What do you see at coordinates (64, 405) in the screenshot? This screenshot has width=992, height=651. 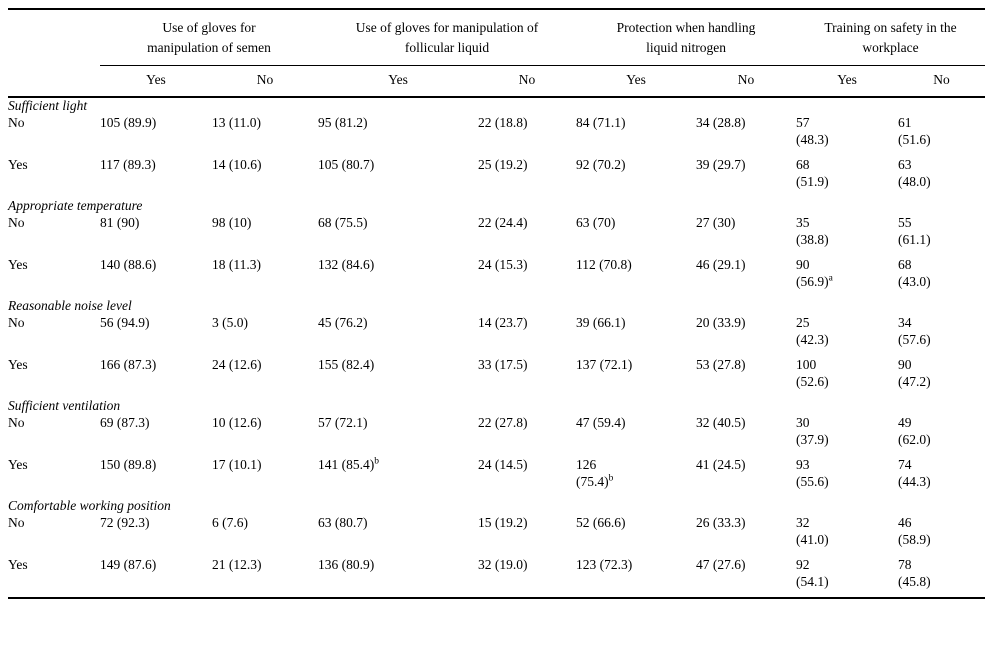 I see `section-label: Sufficient ventilation` at bounding box center [64, 405].